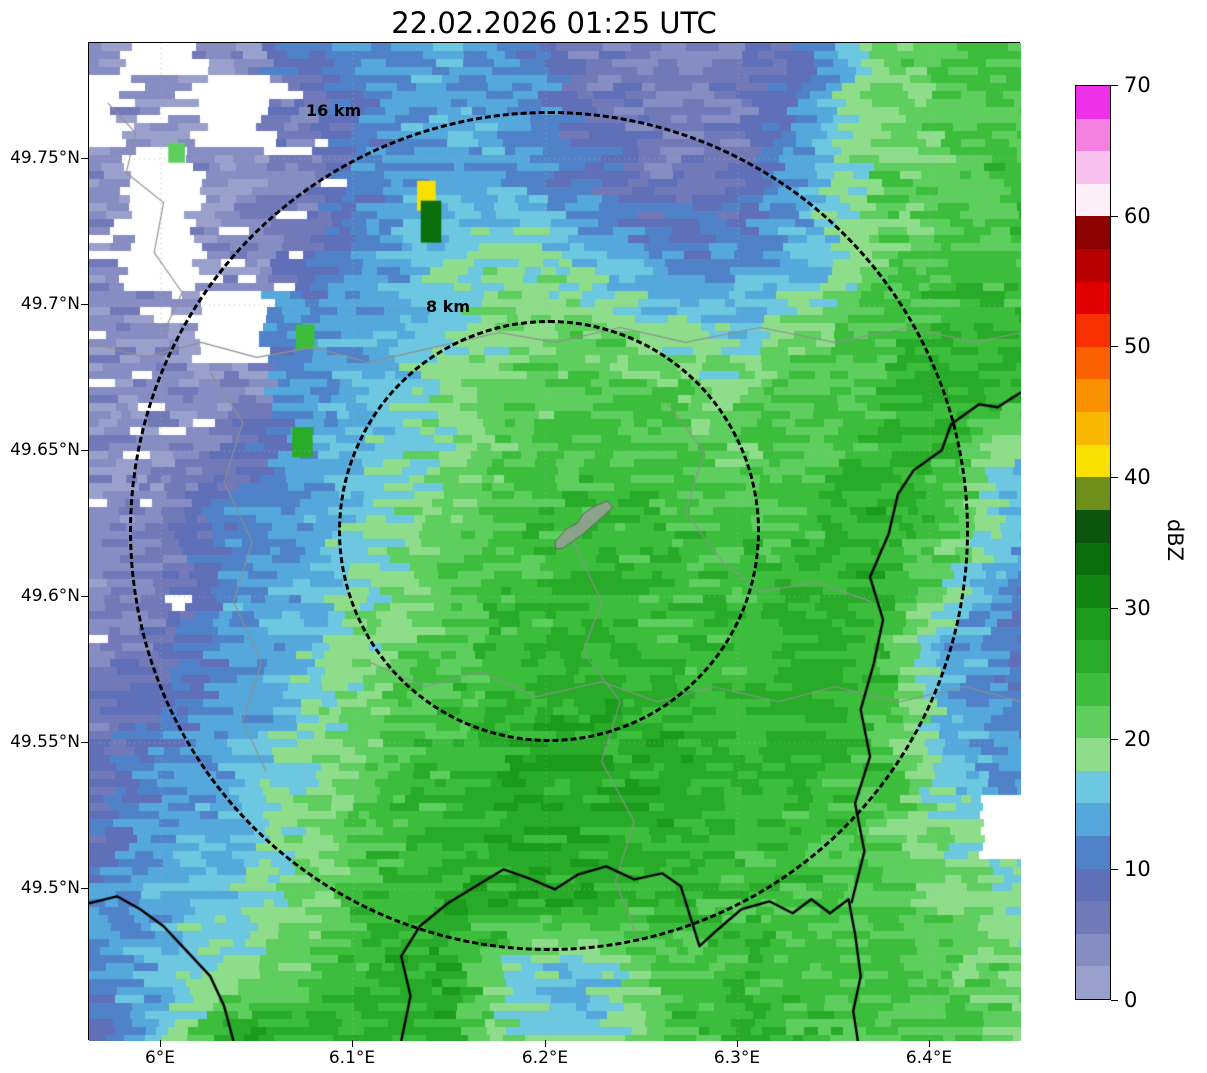 This screenshot has width=1207, height=1073. I want to click on colorbar-tick-label: 0, so click(1131, 1000).